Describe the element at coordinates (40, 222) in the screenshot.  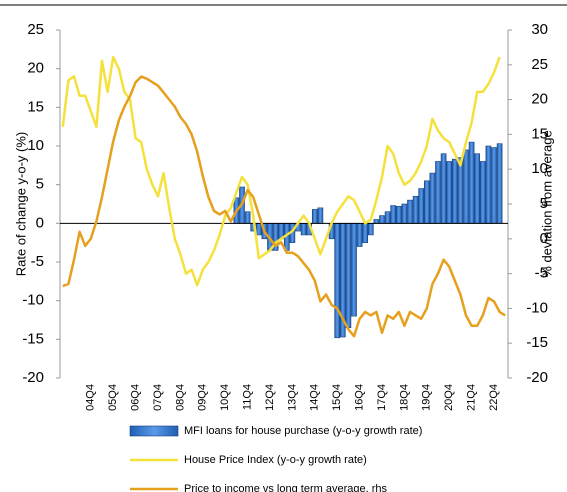
I see `y-tick-label: 0` at that location.